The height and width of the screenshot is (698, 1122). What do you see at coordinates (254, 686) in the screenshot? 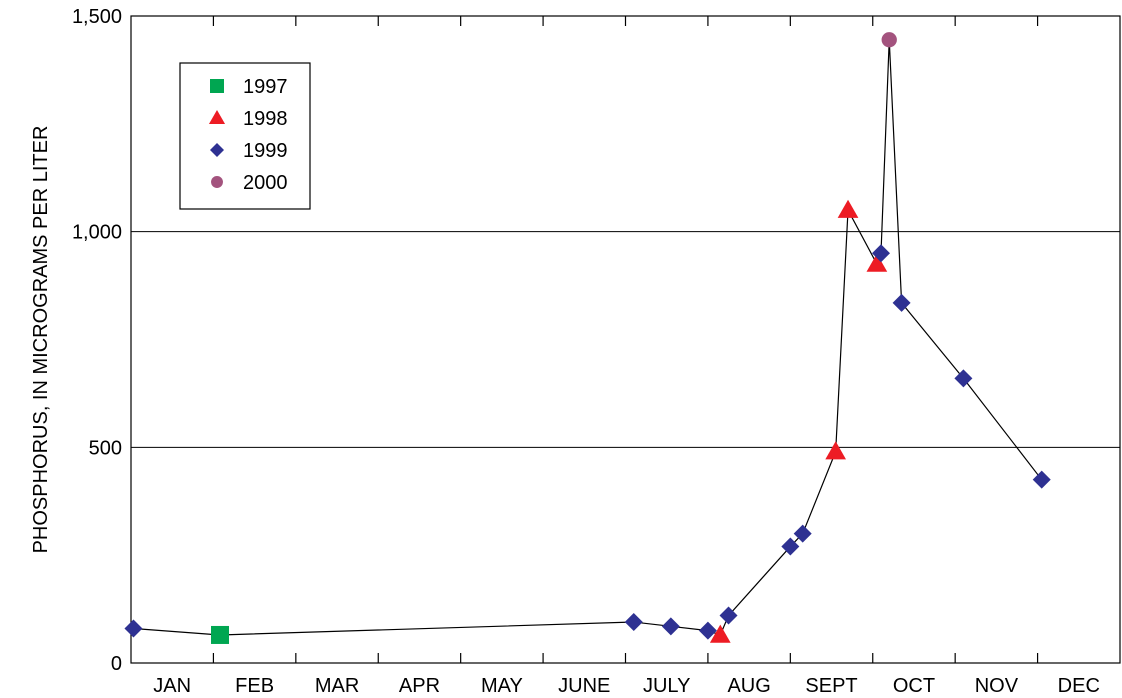
I see `x-tick-label: FEB` at bounding box center [254, 686].